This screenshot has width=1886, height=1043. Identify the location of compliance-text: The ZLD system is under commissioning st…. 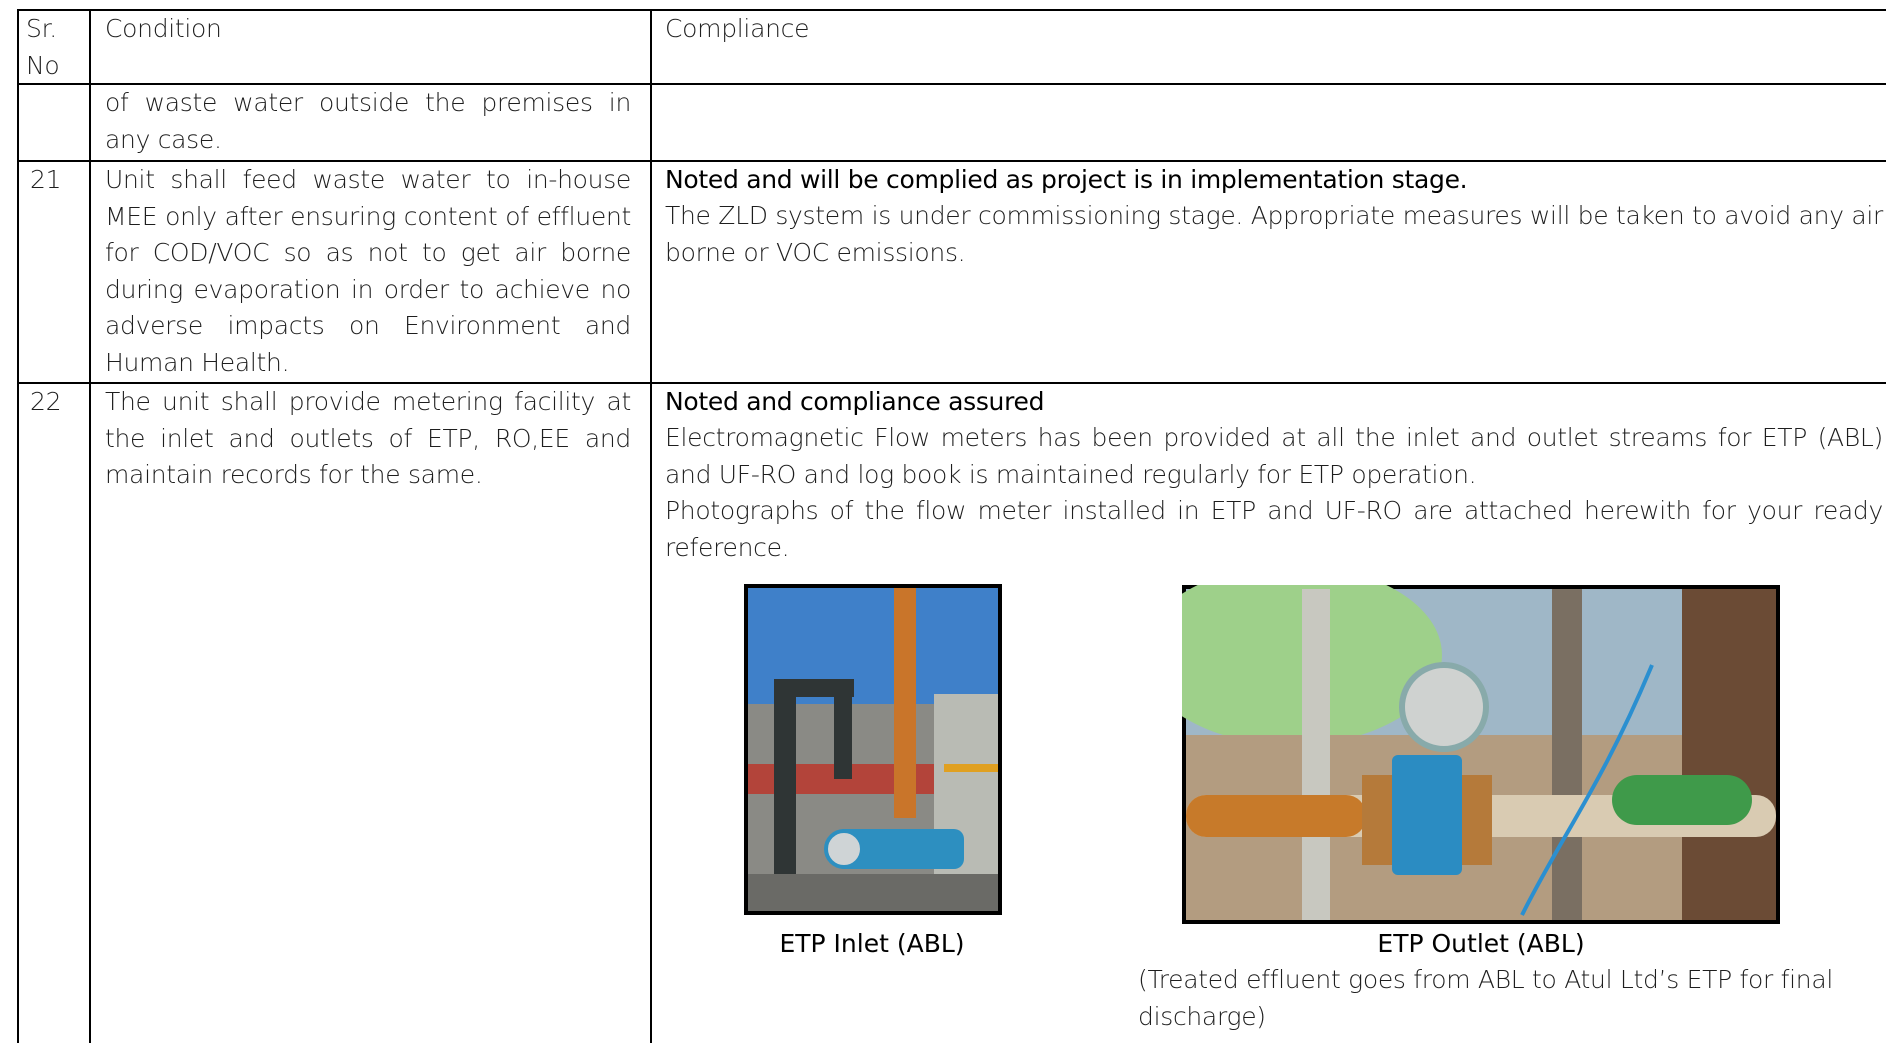
(1274, 234).